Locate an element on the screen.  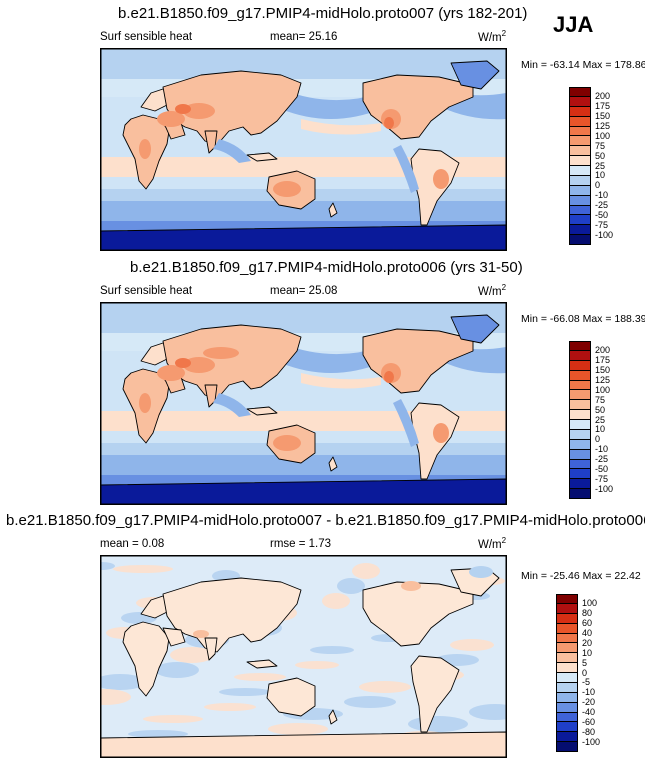
colorbar-tick-label: 80 is located at coordinates (587, 613).